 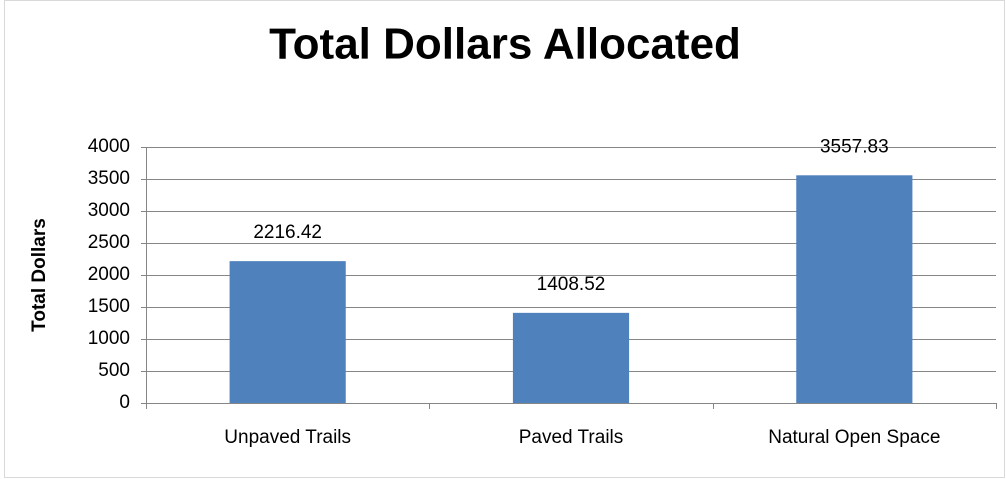 I want to click on y-tick-label: 3500, so click(x=109, y=178).